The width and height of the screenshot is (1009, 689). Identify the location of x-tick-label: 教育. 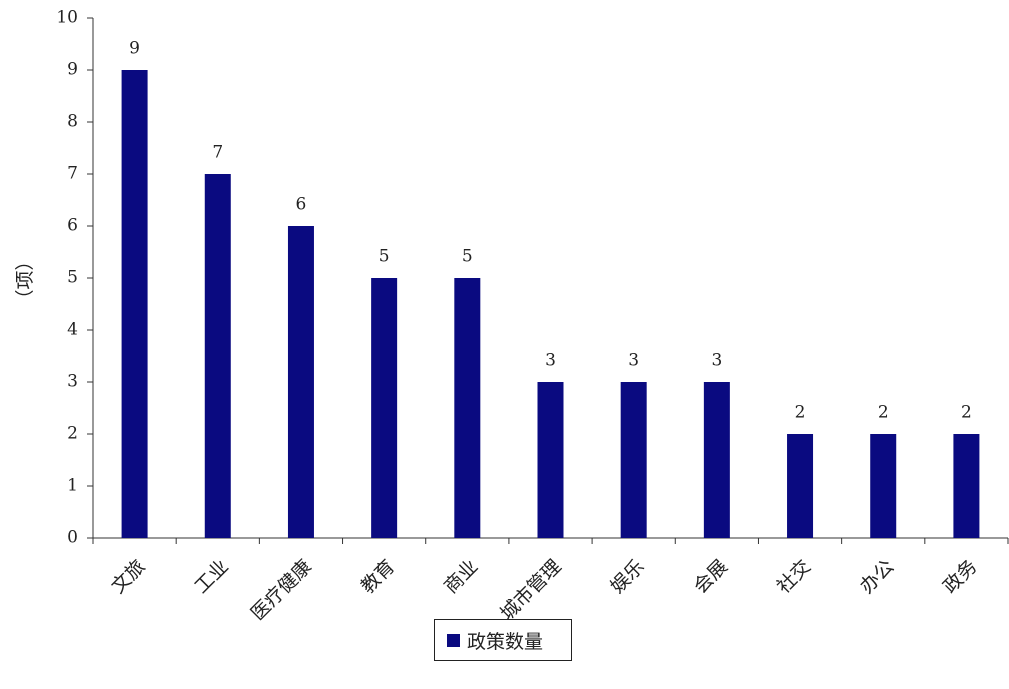
(378, 577).